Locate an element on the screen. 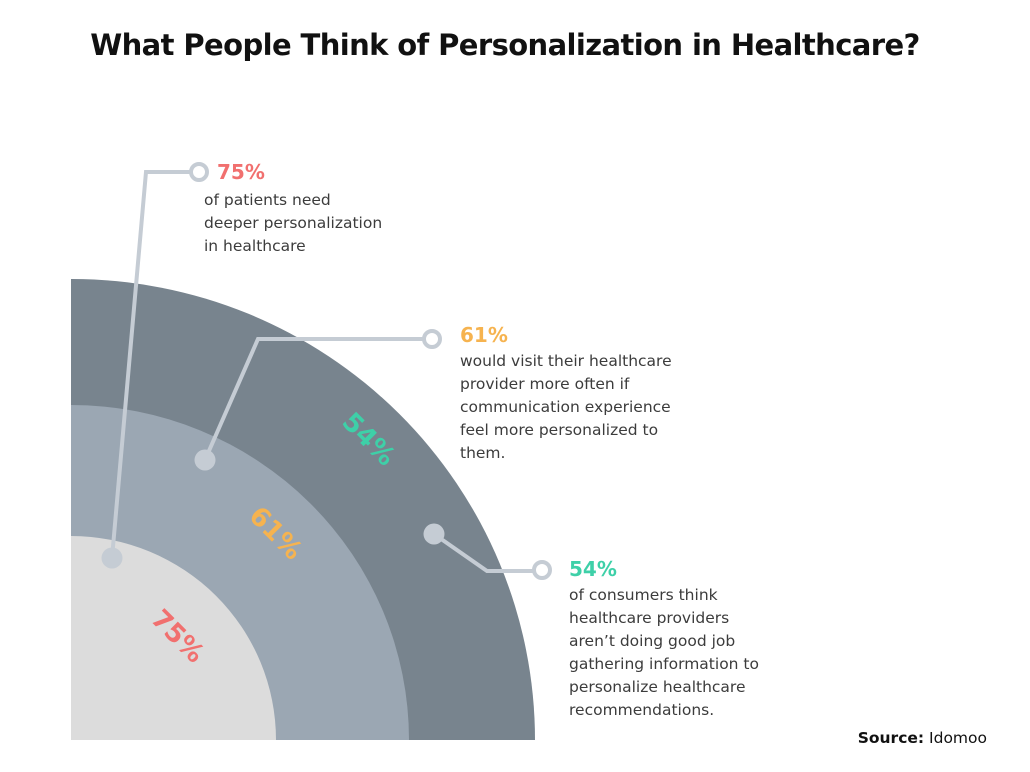 This screenshot has height=772, width=1030. callout-75-line: of patients need is located at coordinates (267, 200).